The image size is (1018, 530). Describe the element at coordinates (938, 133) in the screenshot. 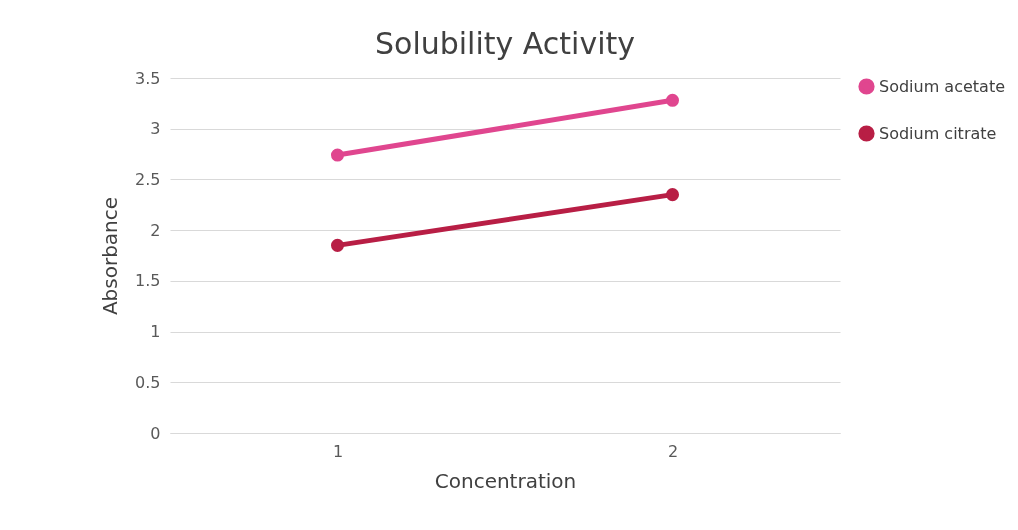

I see `legend-label: Sodium citrate` at that location.